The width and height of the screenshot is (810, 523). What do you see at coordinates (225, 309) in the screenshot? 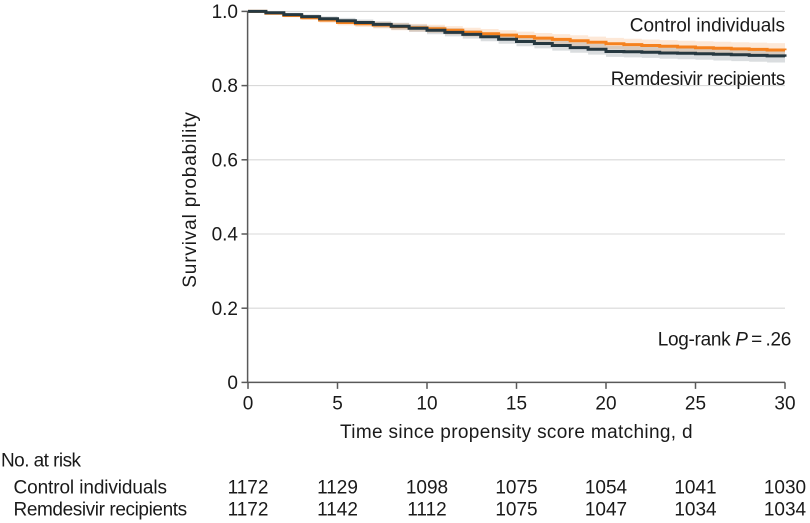
I see `svg-text: 0.2` at bounding box center [225, 309].